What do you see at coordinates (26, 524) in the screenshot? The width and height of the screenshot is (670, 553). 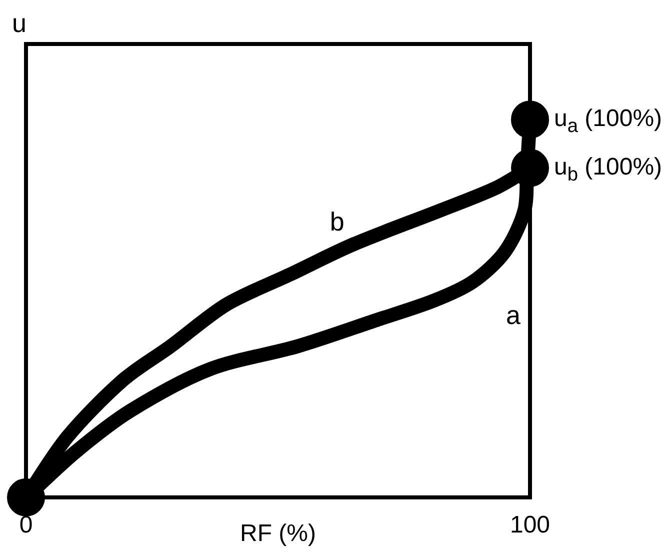 I see `x-tick-label: 0` at bounding box center [26, 524].